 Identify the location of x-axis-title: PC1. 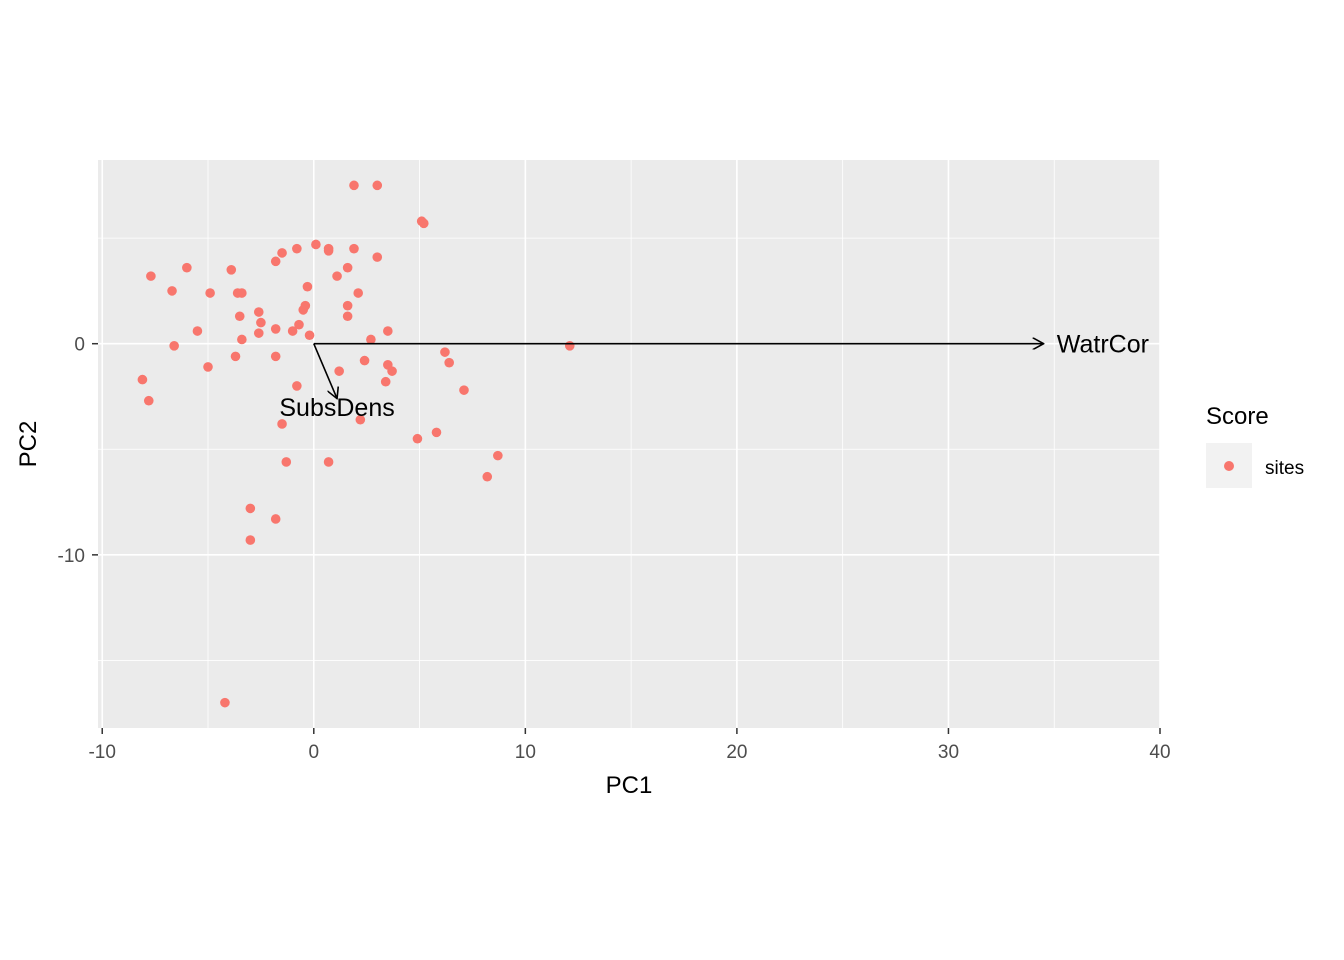
(629, 785).